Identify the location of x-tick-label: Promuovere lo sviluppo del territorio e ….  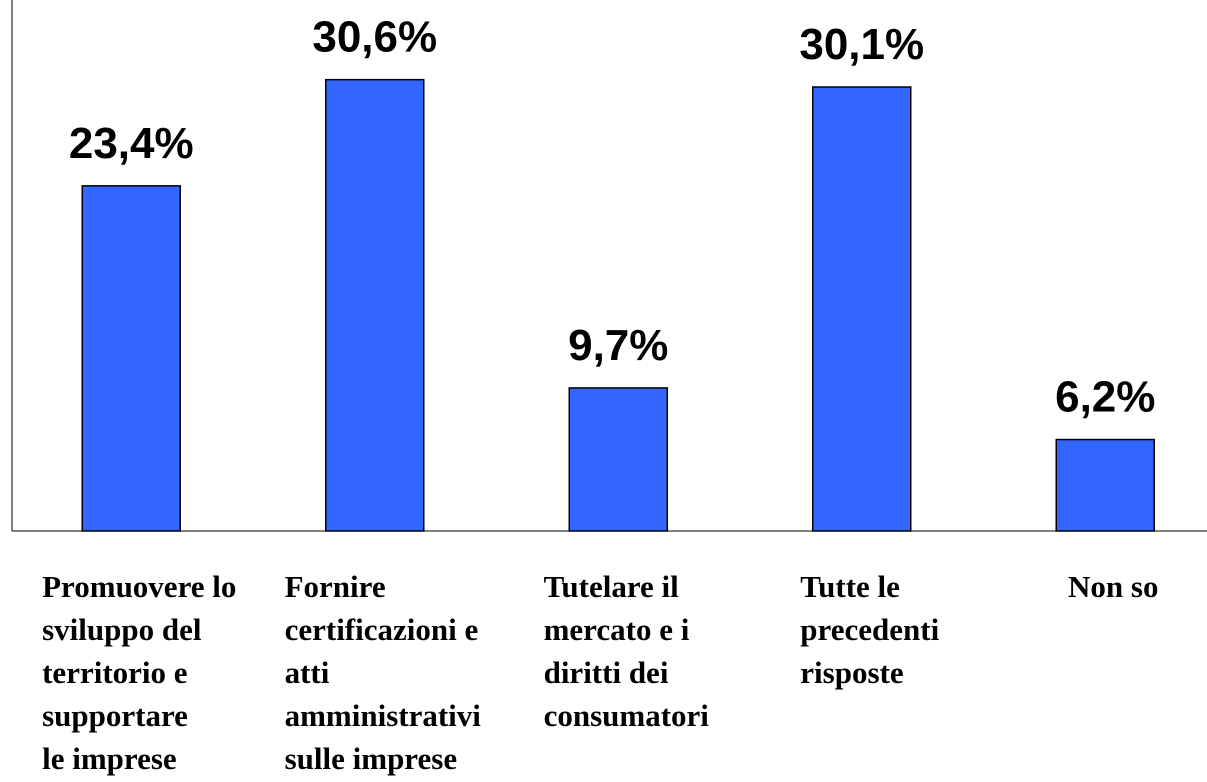
(139, 672).